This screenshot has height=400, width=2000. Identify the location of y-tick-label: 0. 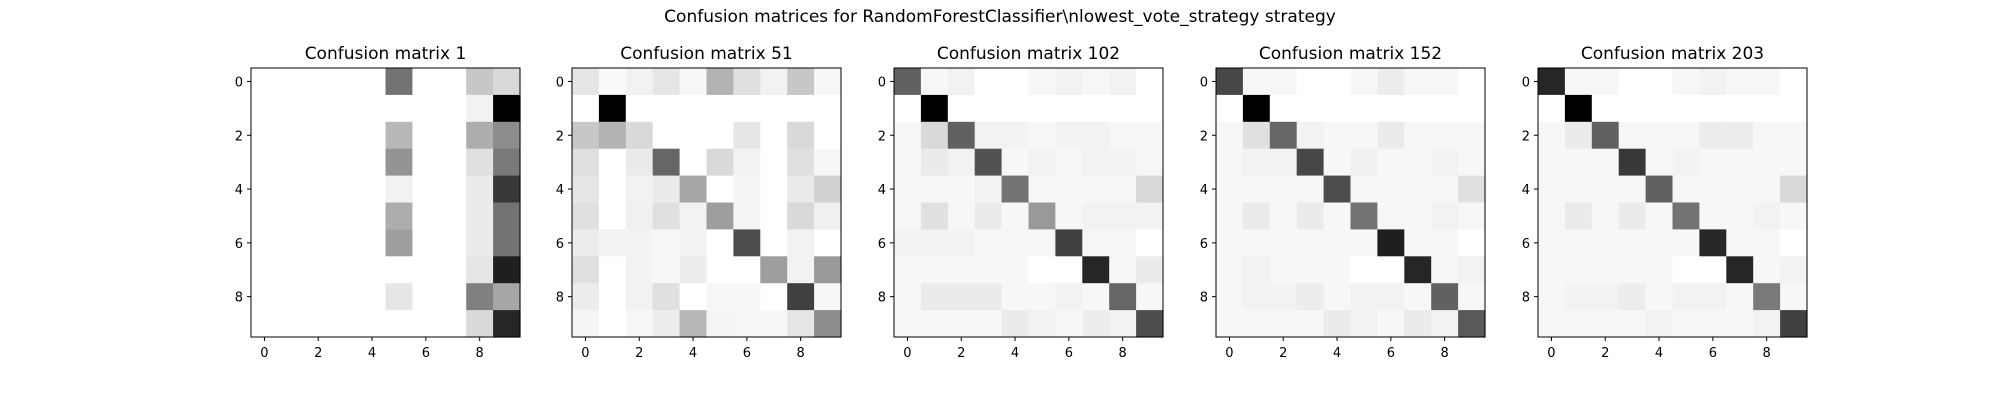
(1204, 82).